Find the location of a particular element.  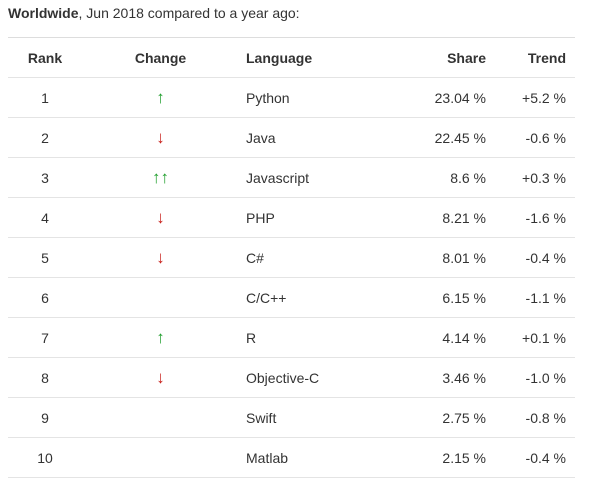

cell-text: 4 is located at coordinates (45, 217).